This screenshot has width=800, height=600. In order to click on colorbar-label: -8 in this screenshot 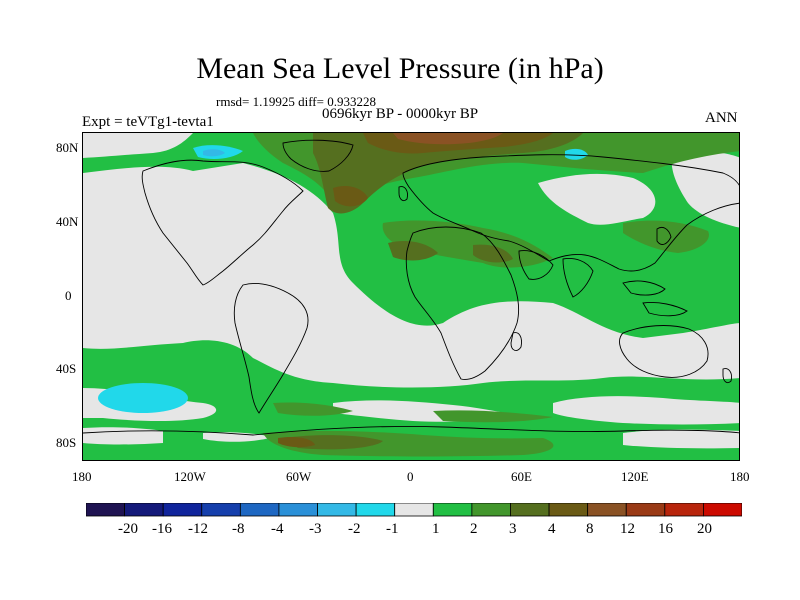, I will do `click(238, 529)`.